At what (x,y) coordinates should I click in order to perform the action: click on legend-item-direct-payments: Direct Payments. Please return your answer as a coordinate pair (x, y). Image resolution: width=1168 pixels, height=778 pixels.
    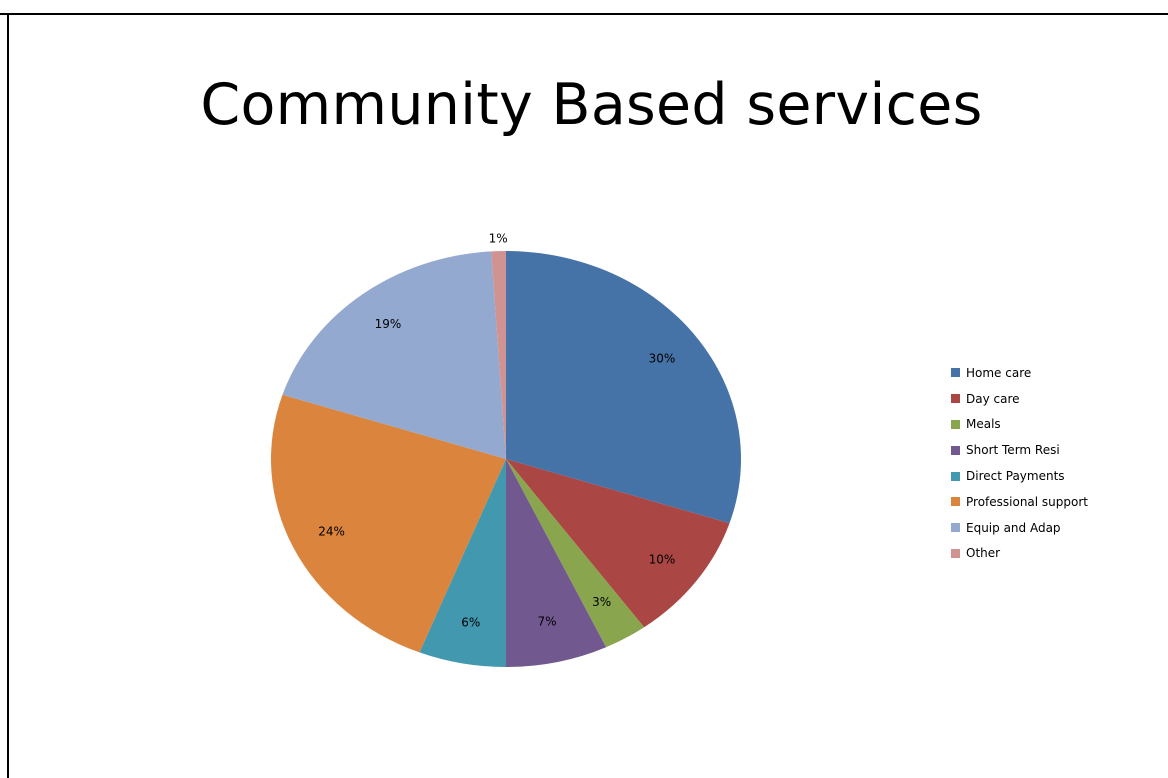
    Looking at the image, I should click on (1019, 476).